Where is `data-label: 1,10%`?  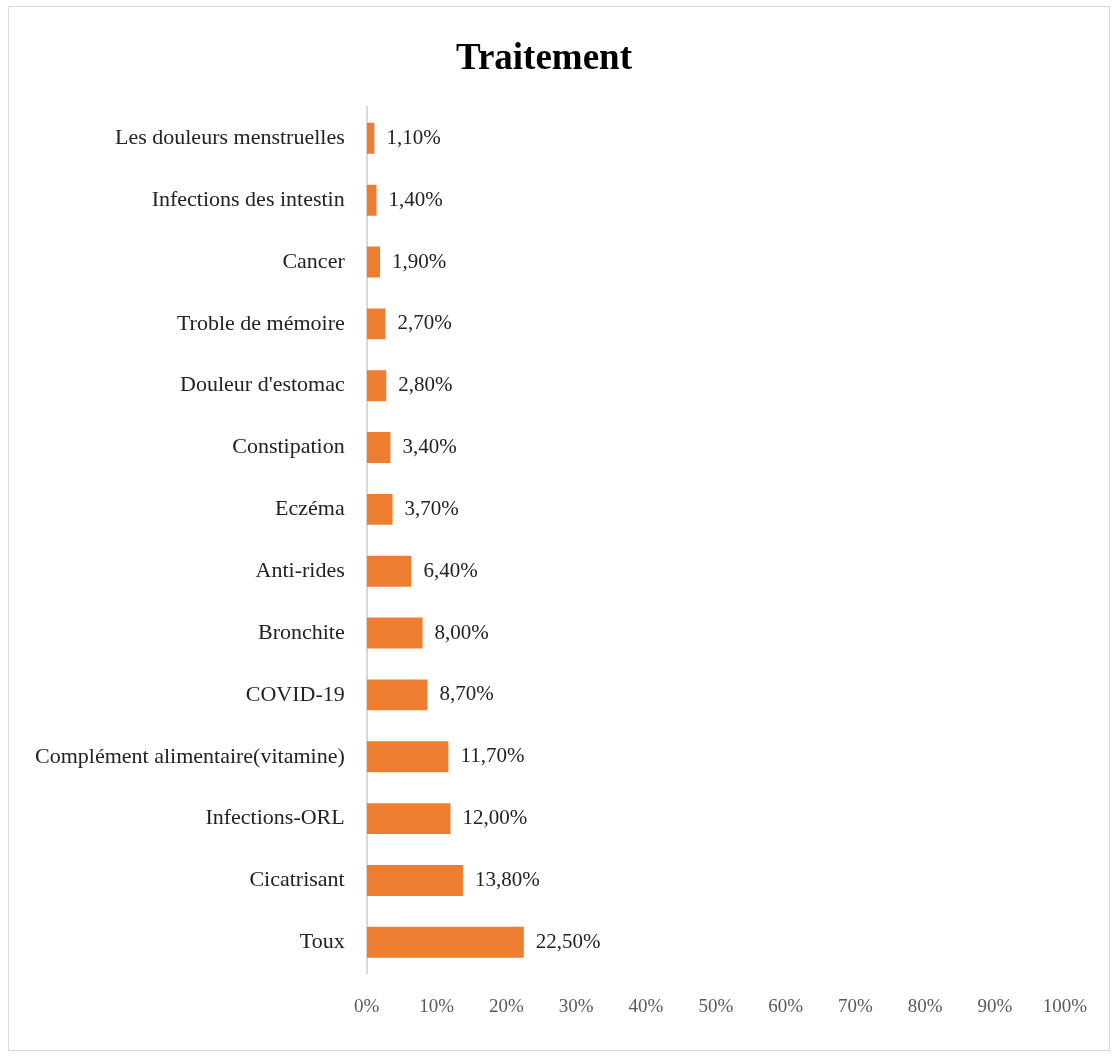
data-label: 1,10% is located at coordinates (413, 136).